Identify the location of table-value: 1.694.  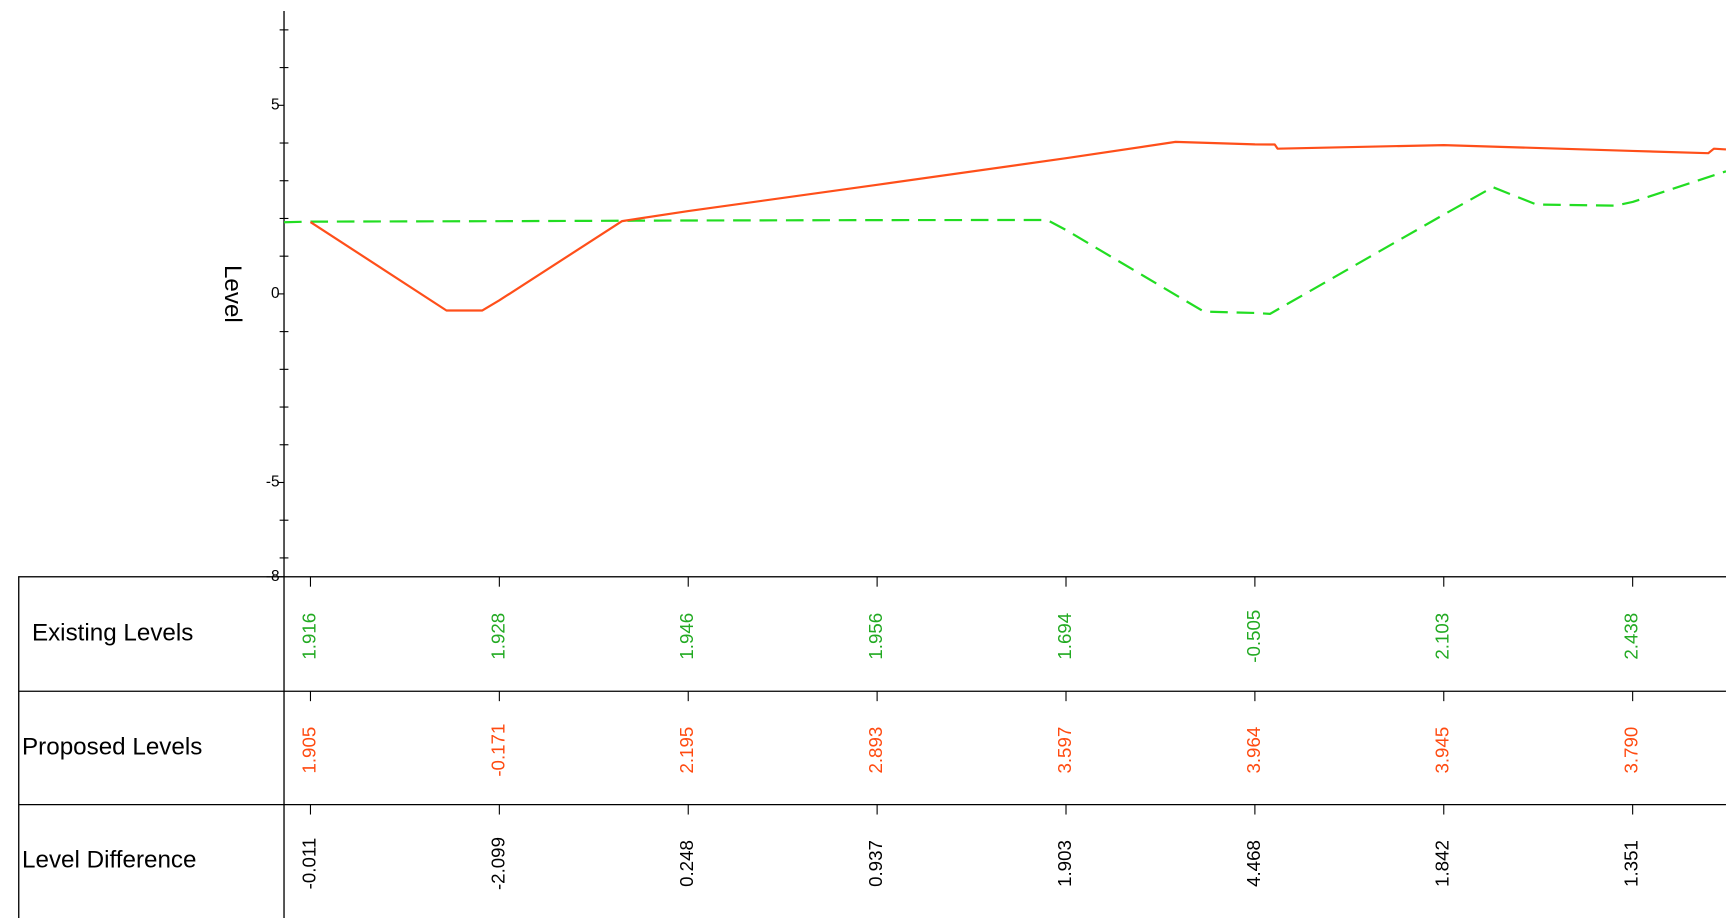
(1064, 636).